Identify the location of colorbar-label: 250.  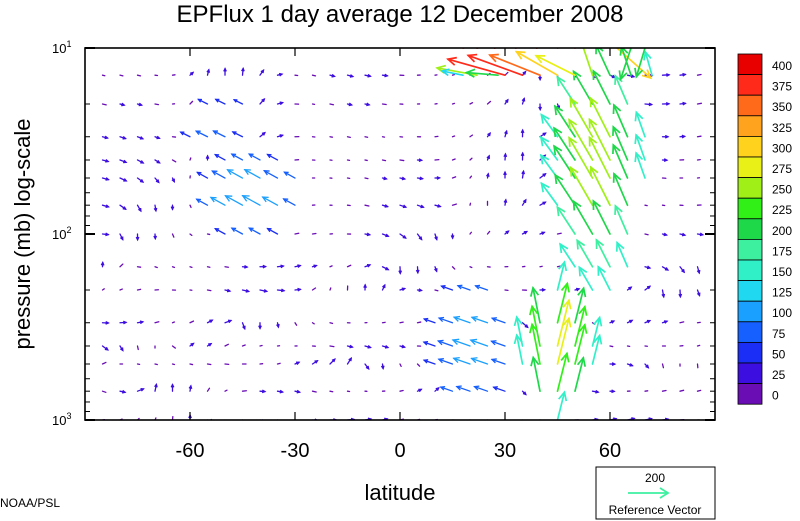
(782, 190).